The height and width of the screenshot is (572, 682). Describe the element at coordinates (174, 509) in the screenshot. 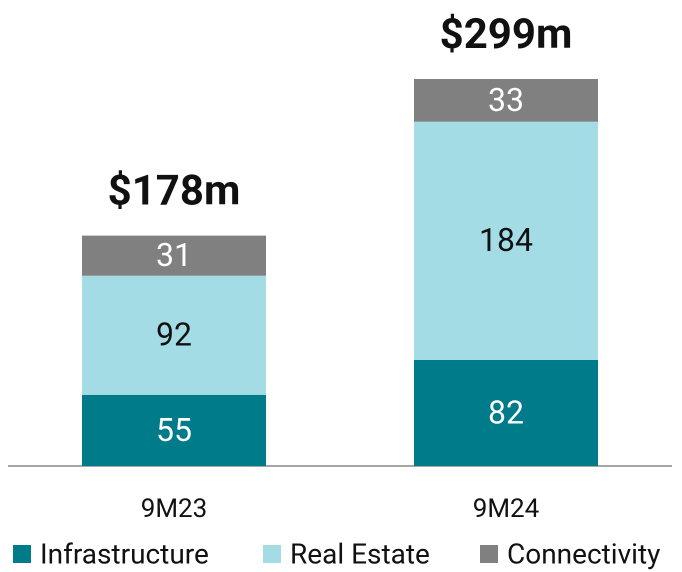

I see `x-tick-label: 9M23` at that location.